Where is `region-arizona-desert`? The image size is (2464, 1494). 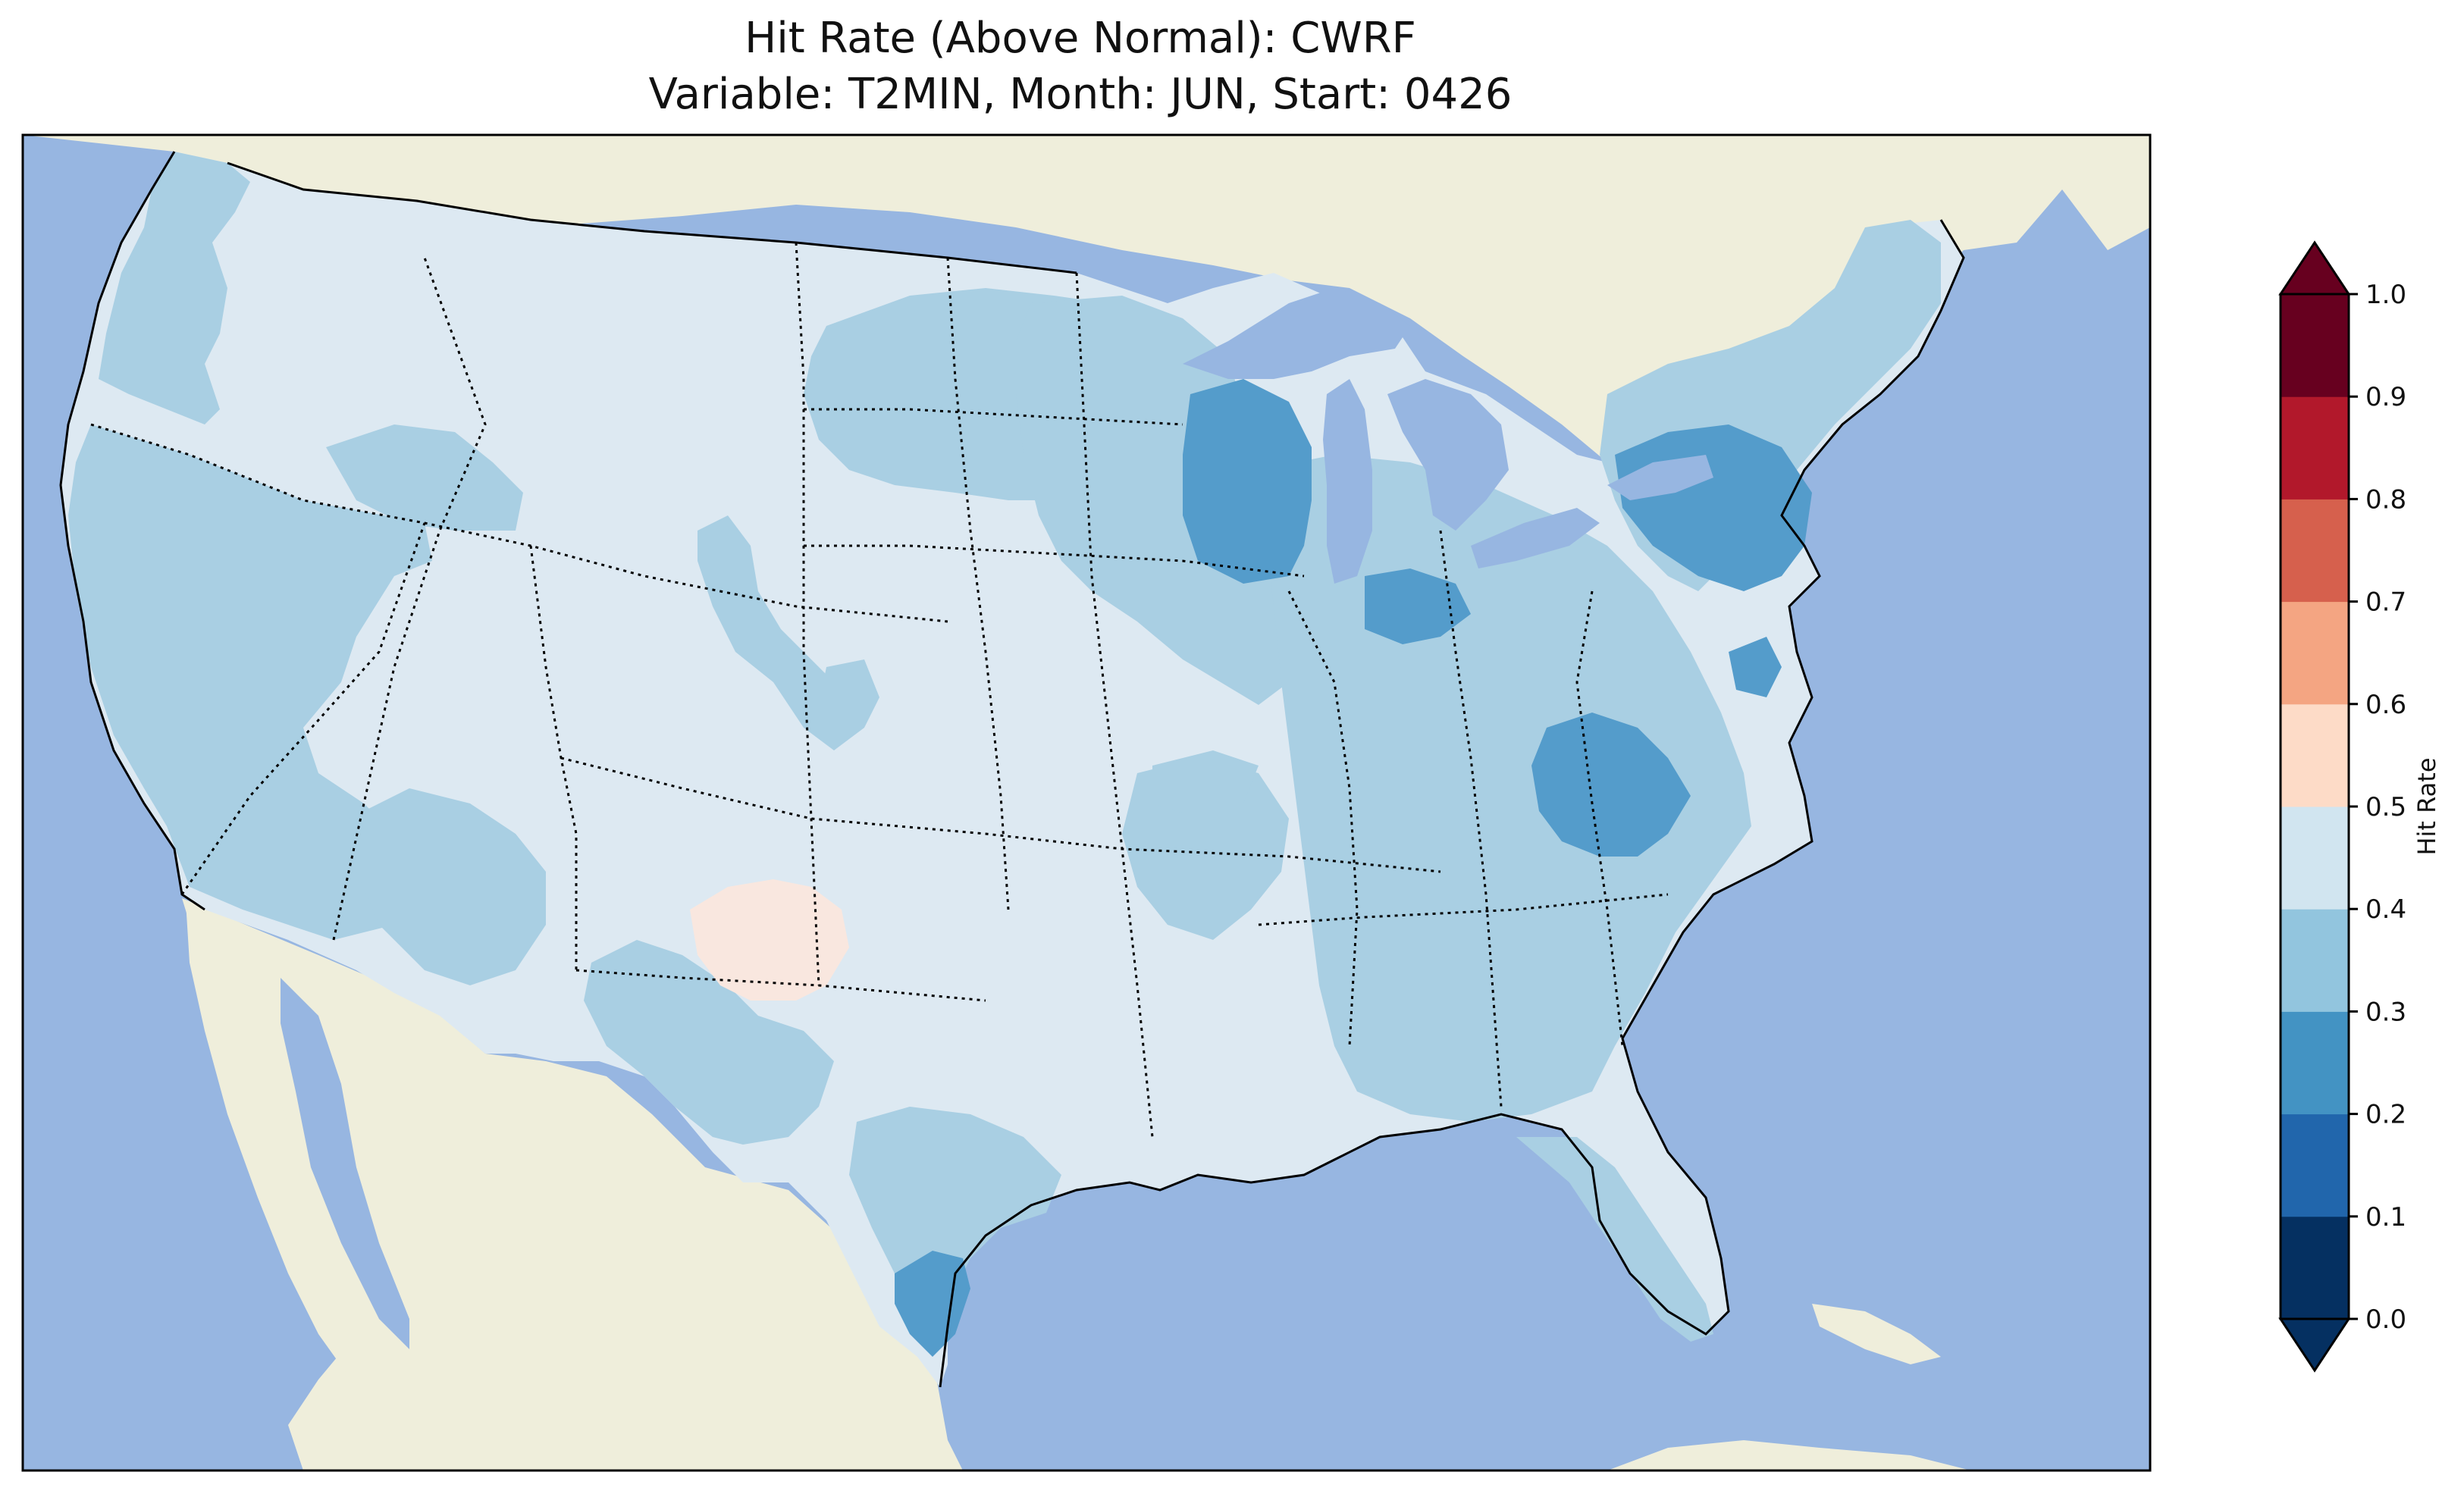 region-arizona-desert is located at coordinates (448, 886).